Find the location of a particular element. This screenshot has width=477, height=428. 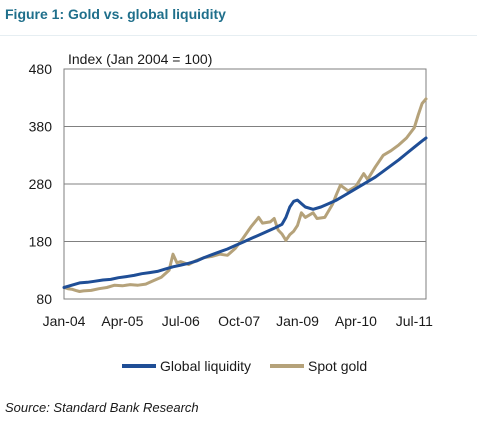

x-tick-label: Jan-09 is located at coordinates (297, 321).